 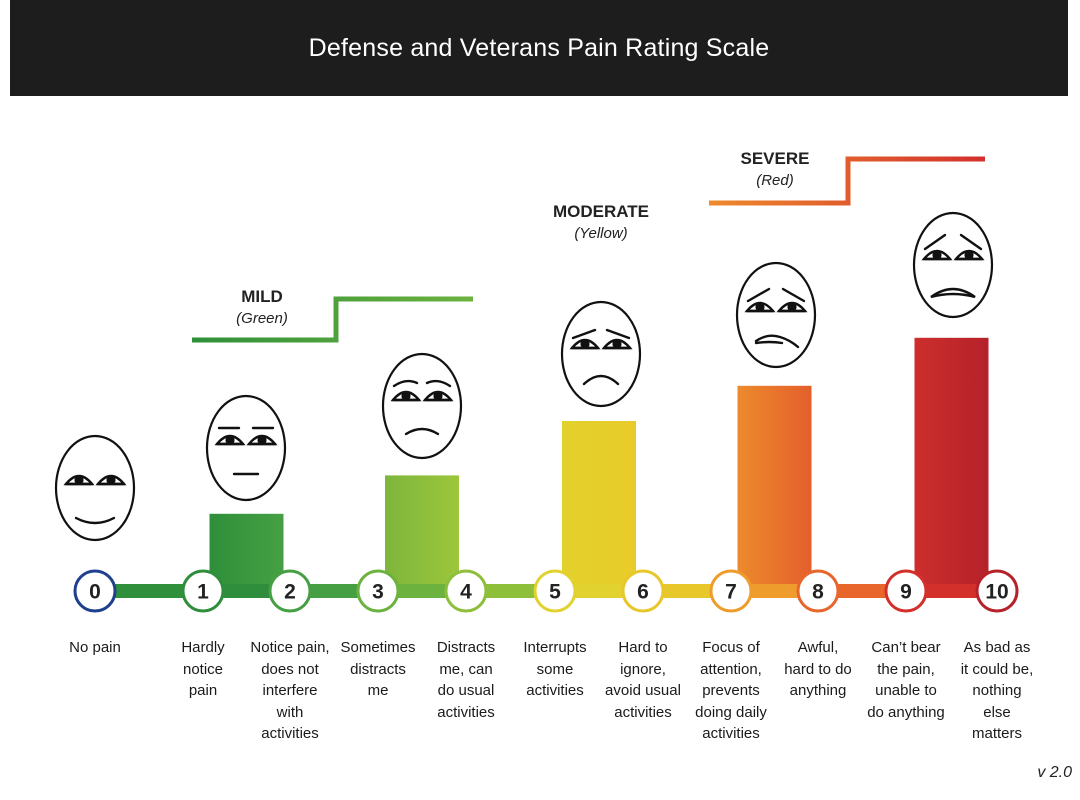 I want to click on face-icon-neutral, so click(x=246, y=448).